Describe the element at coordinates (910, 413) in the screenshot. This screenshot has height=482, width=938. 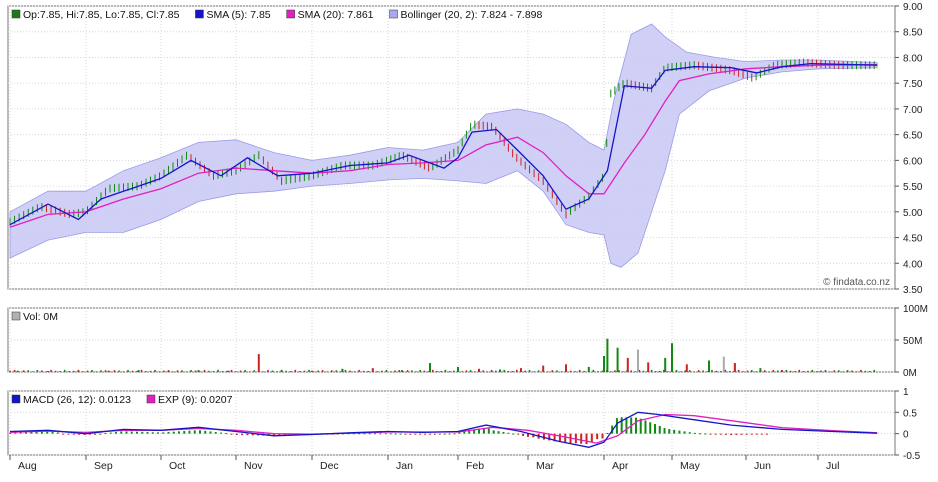
I see `macd-y-tick-label: 0.5` at that location.